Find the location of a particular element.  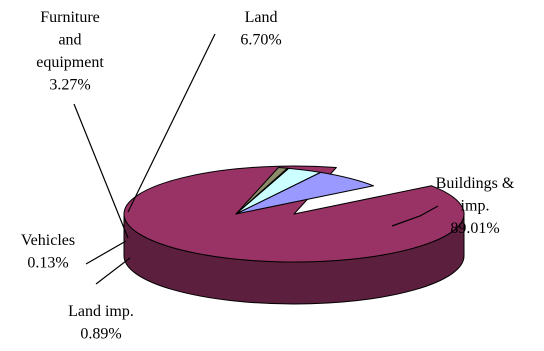

leader-line-buildings-imp is located at coordinates (415, 216).